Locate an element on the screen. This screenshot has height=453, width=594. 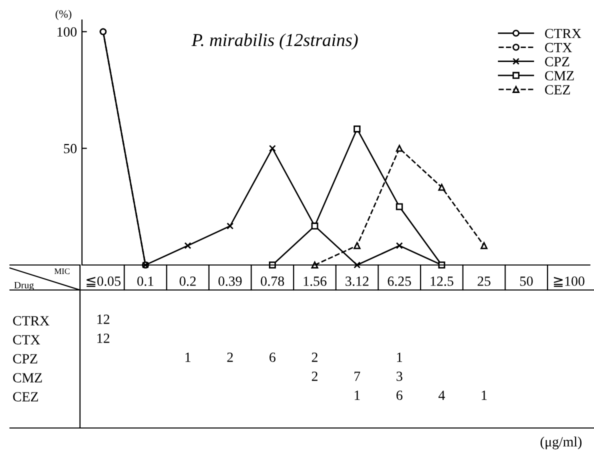
y-tick-label: CTX is located at coordinates (26, 339).